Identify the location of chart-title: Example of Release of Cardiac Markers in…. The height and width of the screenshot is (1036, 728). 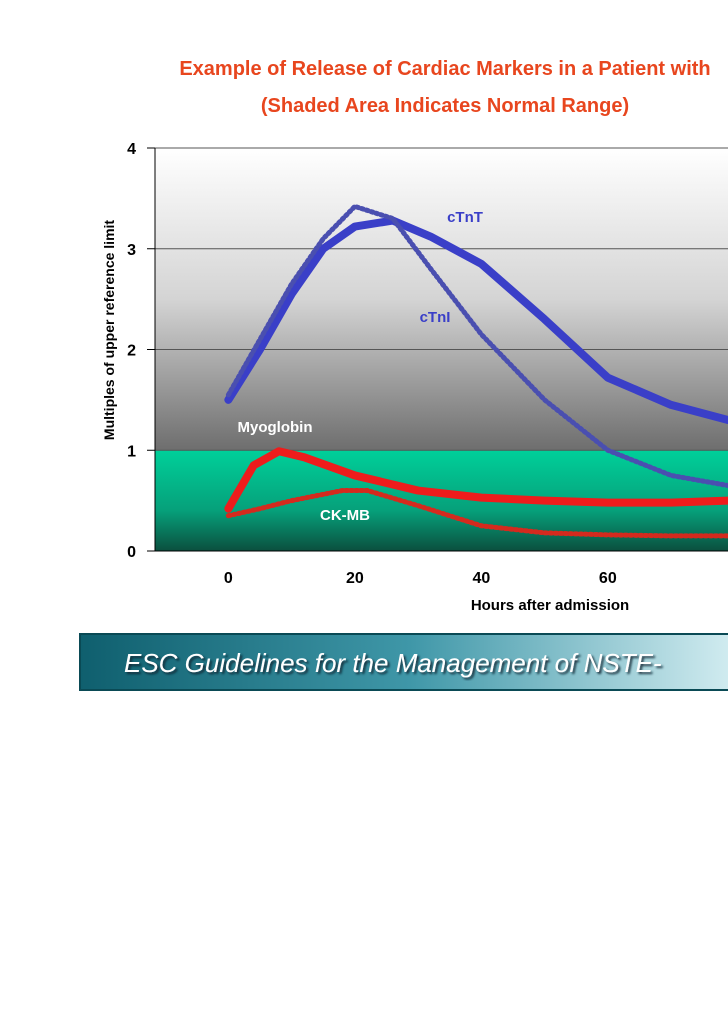
(444, 69).